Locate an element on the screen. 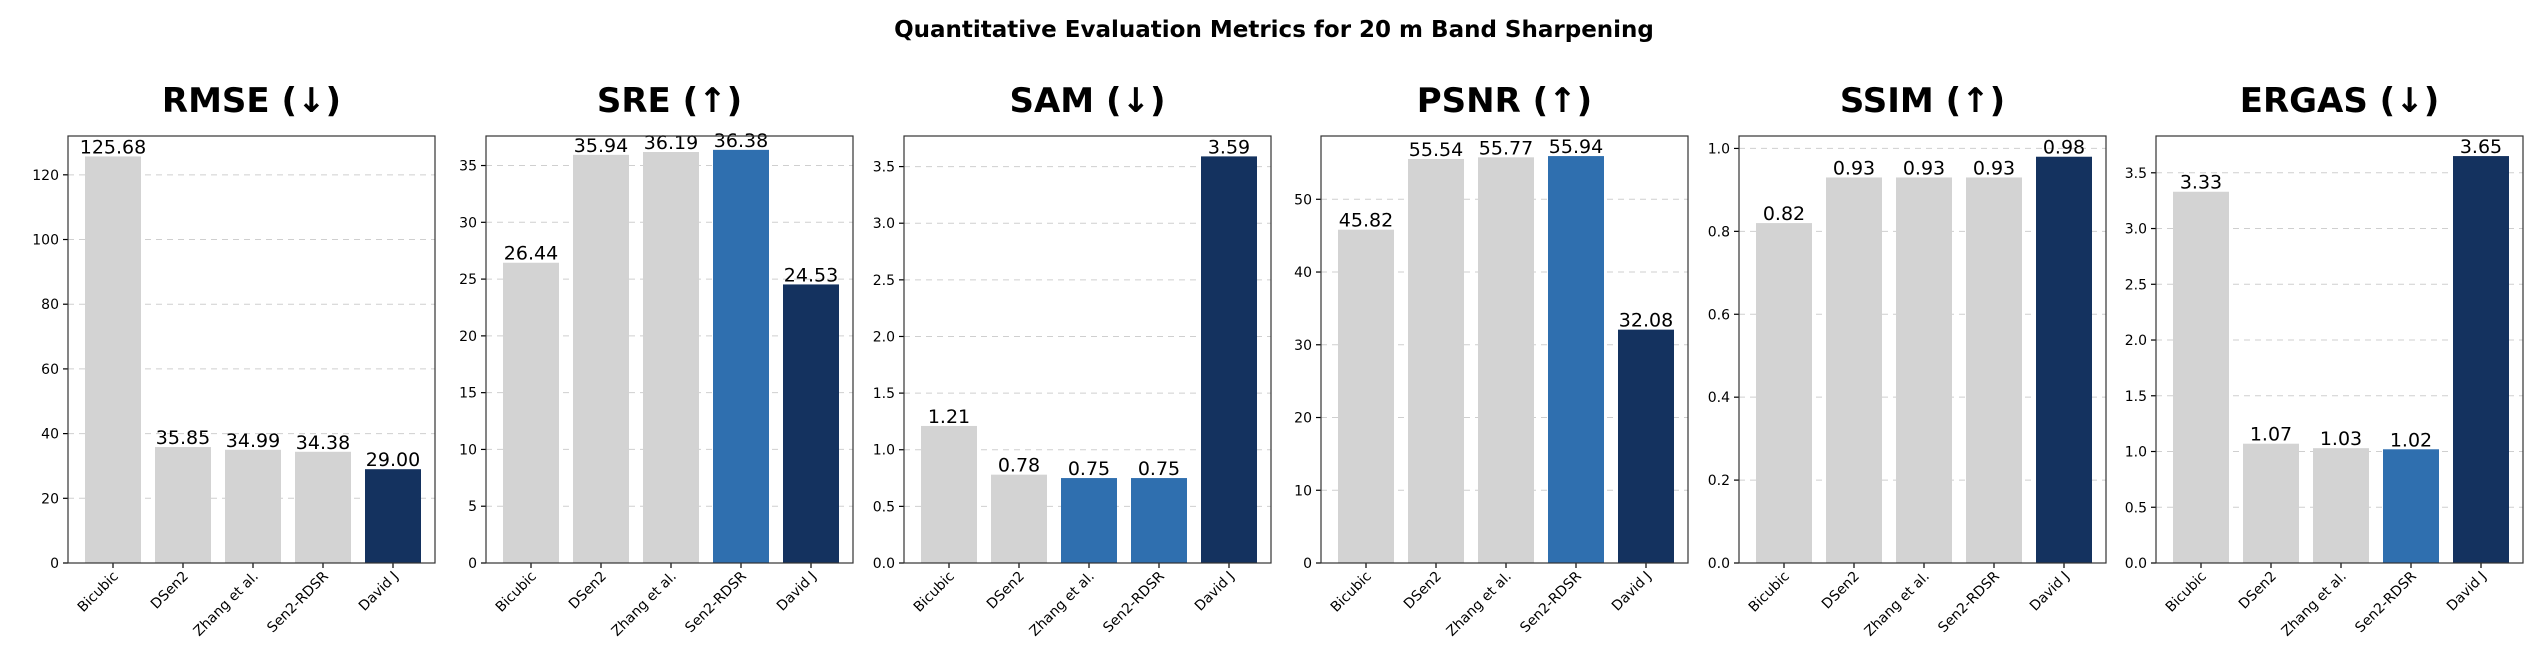  data-label: 36.38 is located at coordinates (741, 141).